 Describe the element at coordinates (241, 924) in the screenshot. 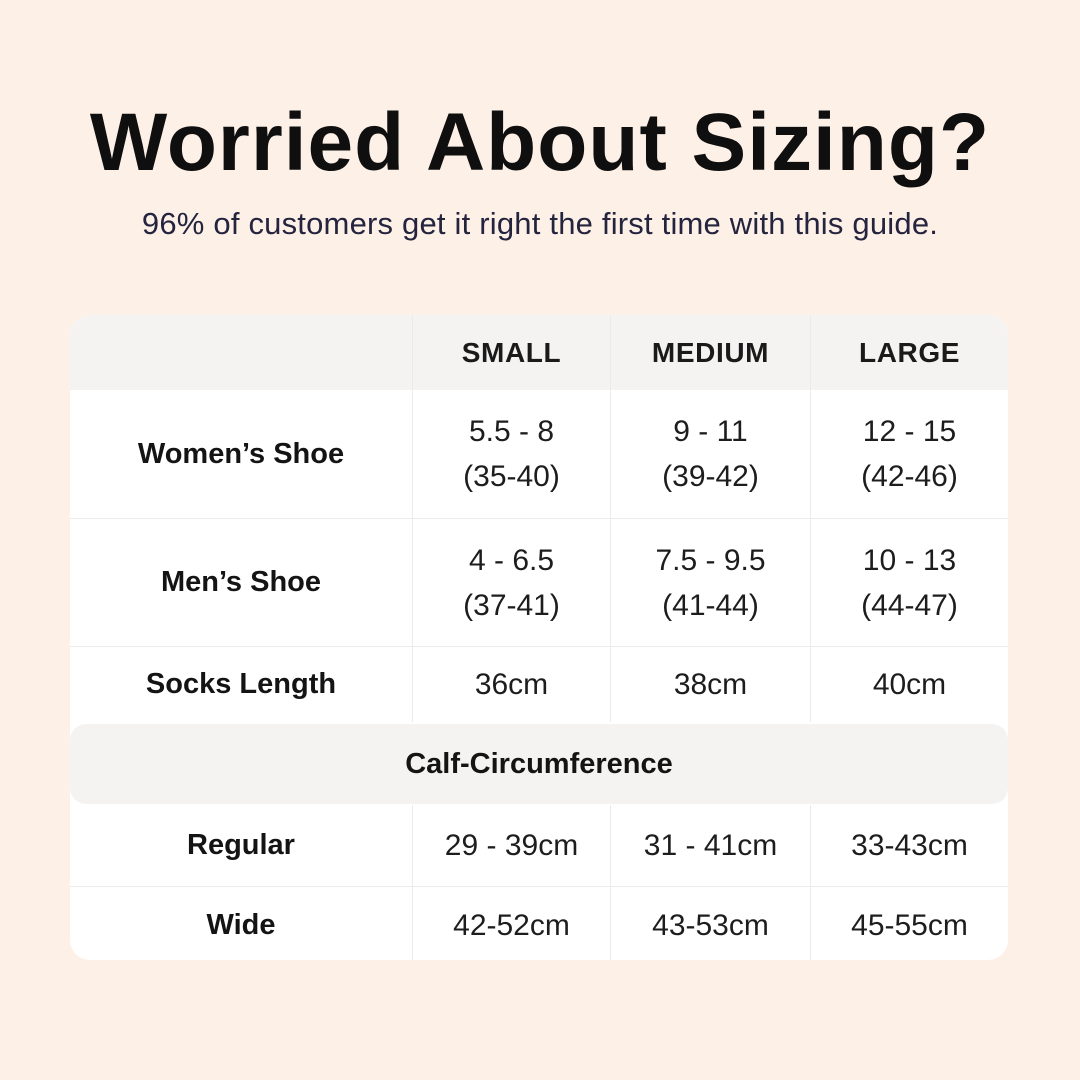

I see `row-label-wide: Wide` at that location.